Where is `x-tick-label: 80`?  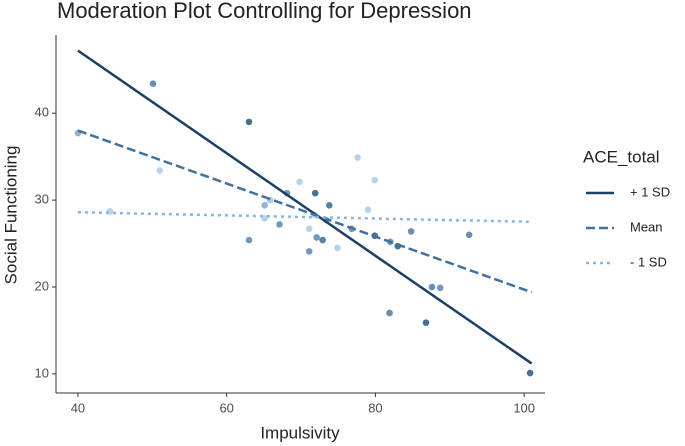
x-tick-label: 80 is located at coordinates (375, 407).